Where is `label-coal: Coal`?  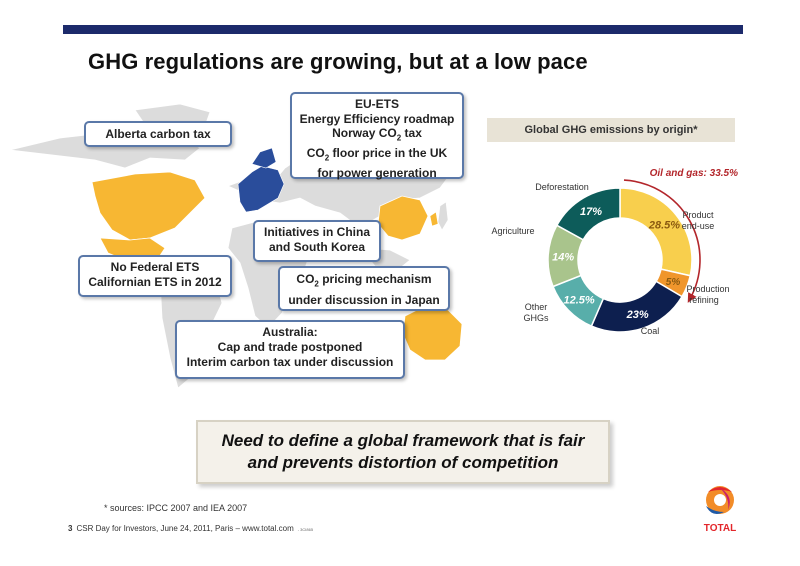
label-coal: Coal is located at coordinates (650, 331).